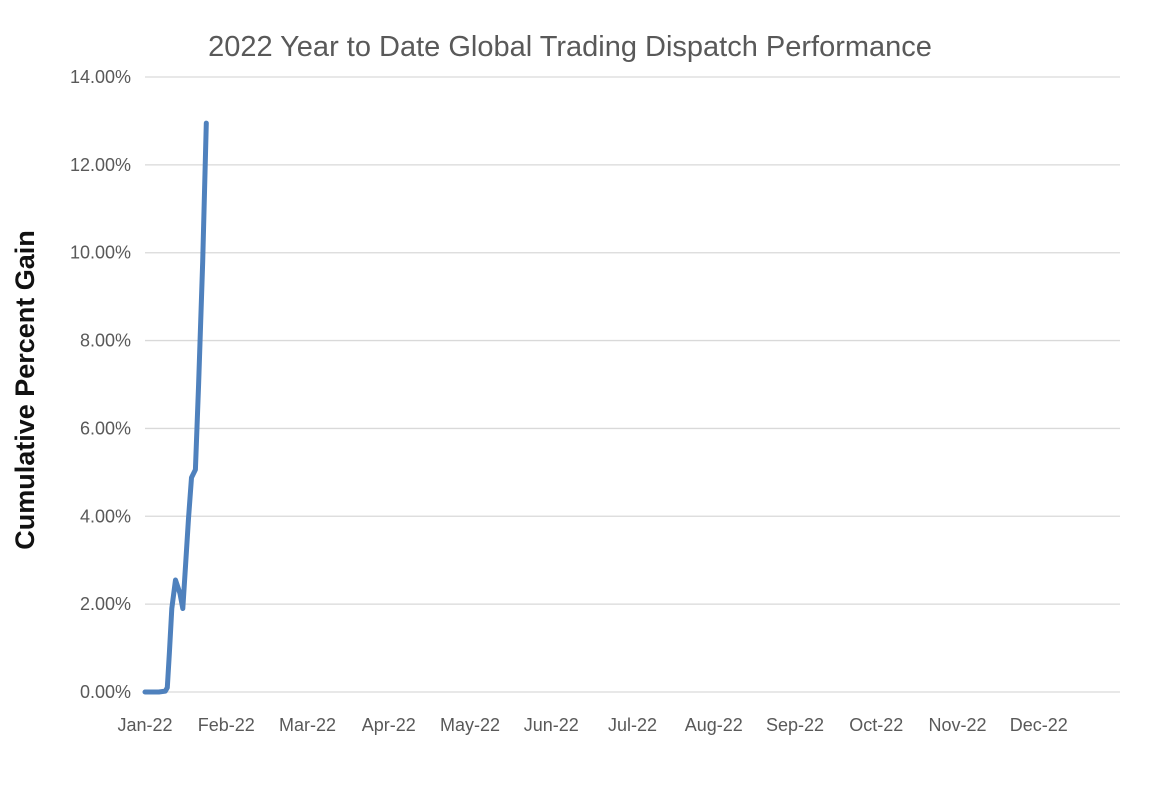  What do you see at coordinates (105, 692) in the screenshot?
I see `y-tick-label: 0.00%` at bounding box center [105, 692].